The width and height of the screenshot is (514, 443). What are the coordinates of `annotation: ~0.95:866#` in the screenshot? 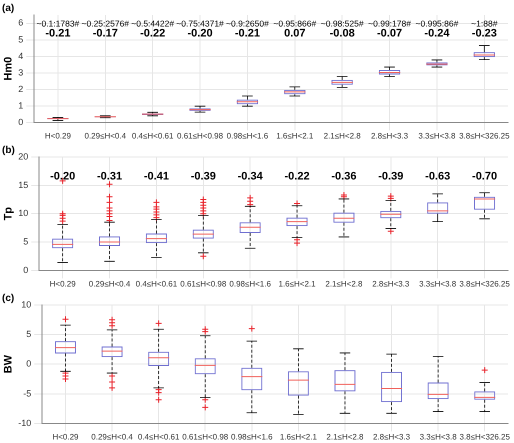 It's located at (294, 23).